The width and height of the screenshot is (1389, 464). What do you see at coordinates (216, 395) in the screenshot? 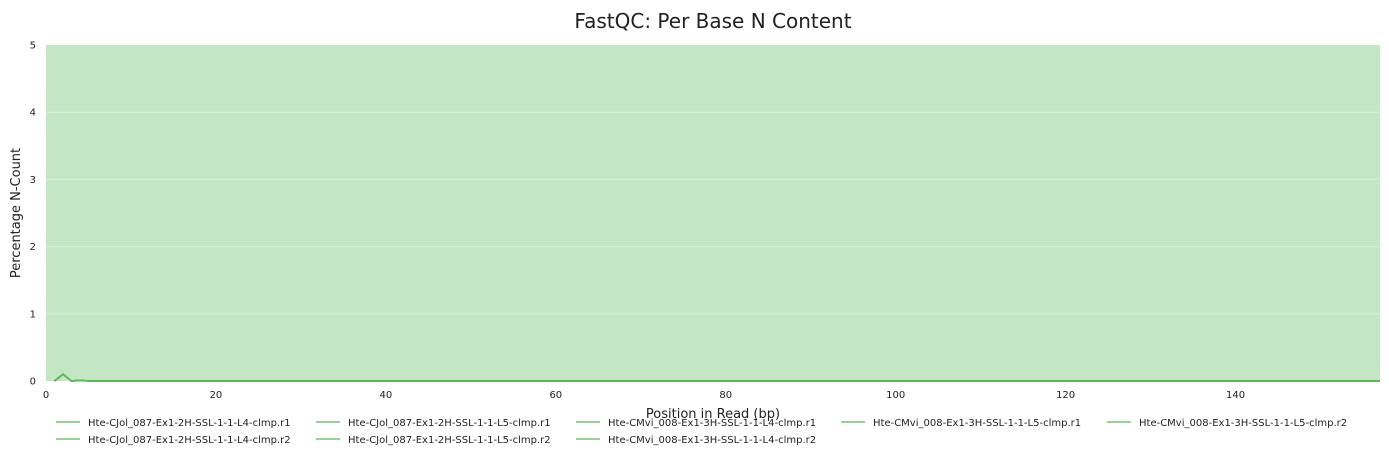
I see `x-tick-label: 20` at bounding box center [216, 395].